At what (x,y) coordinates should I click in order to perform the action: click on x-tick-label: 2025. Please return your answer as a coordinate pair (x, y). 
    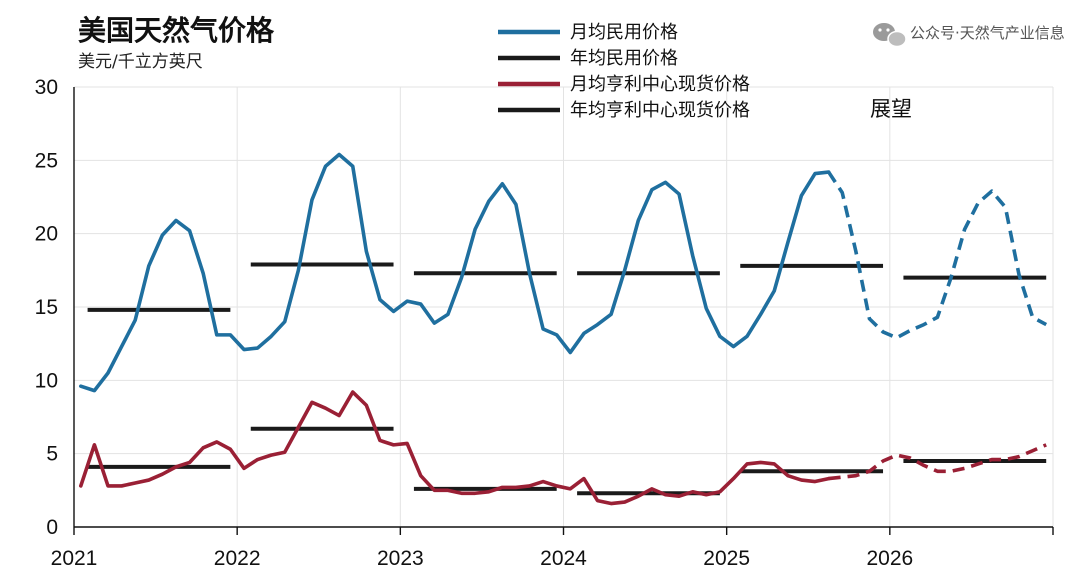
    Looking at the image, I should click on (726, 558).